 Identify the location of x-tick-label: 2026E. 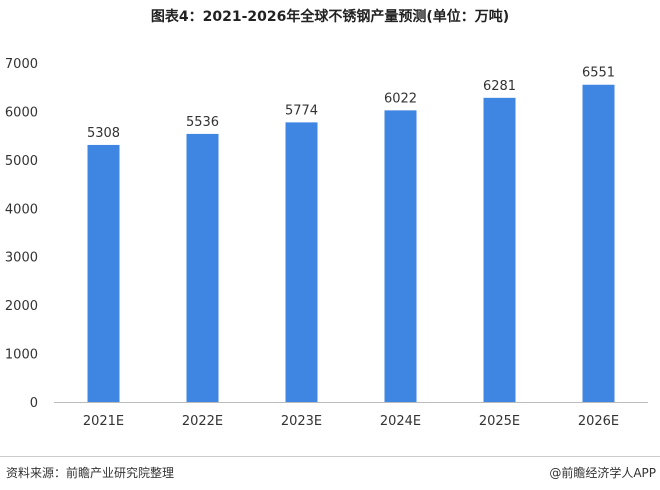
(598, 421).